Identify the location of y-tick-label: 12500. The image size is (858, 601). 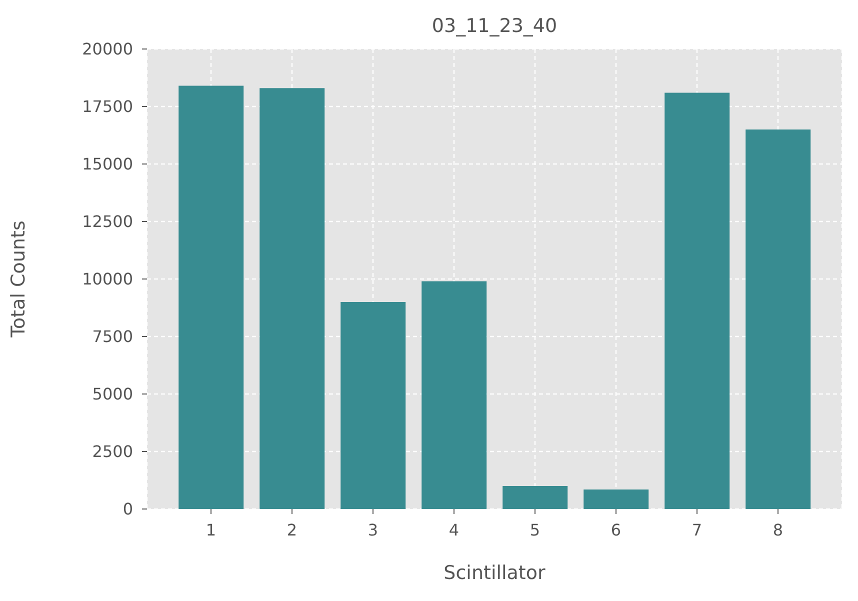
(107, 222).